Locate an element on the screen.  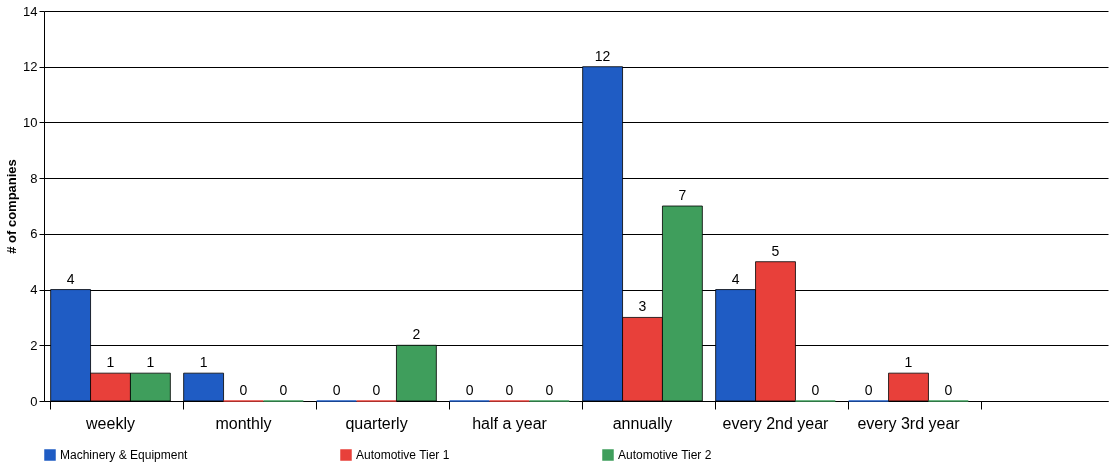
data-label: 2 is located at coordinates (416, 334).